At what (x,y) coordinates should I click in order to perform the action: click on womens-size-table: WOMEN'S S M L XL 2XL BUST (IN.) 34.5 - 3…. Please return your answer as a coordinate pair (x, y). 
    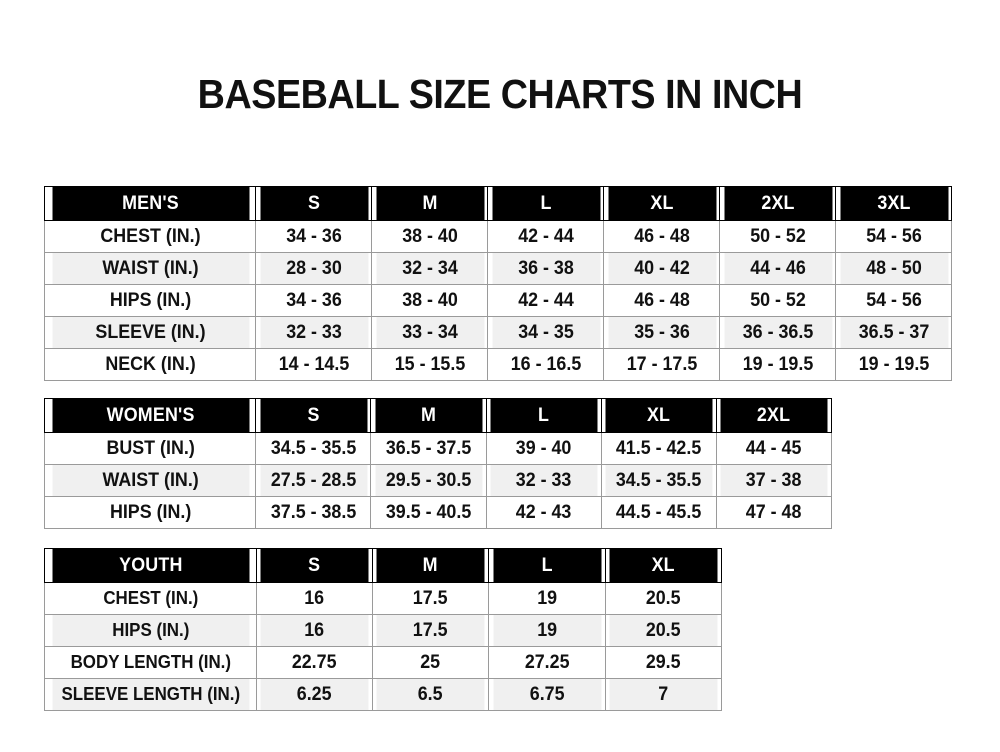
    Looking at the image, I should click on (438, 463).